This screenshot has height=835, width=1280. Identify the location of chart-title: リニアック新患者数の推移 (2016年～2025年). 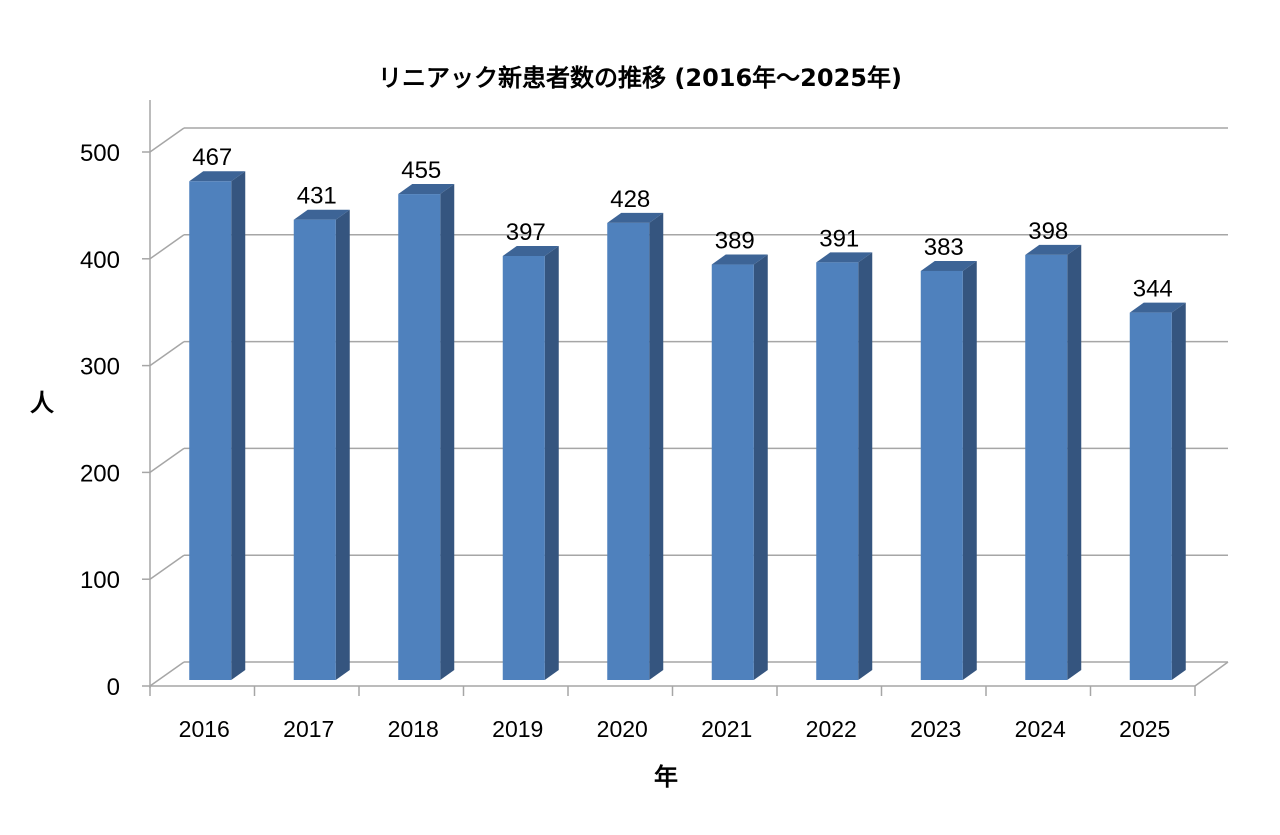
(640, 78).